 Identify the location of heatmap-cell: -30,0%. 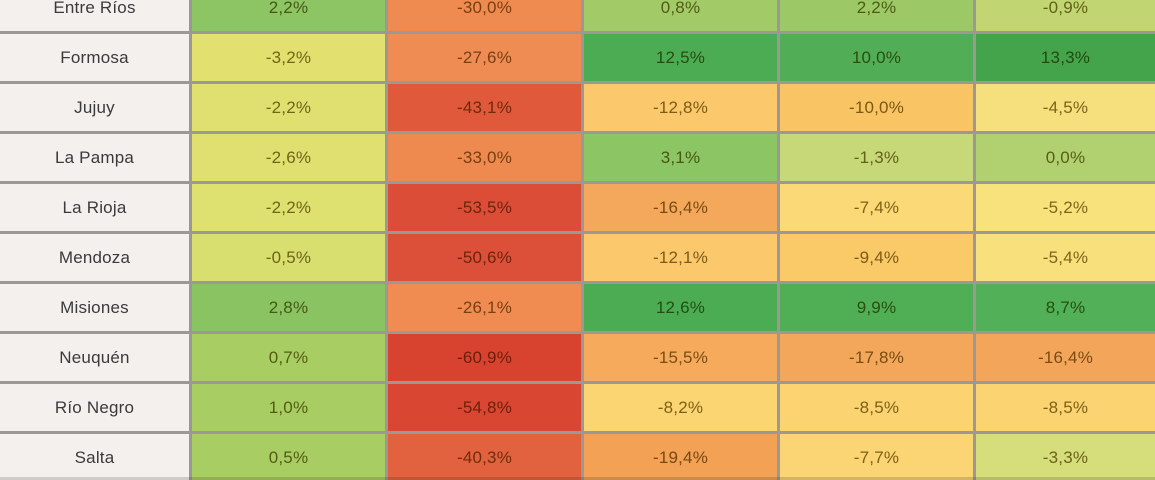
(484, 15).